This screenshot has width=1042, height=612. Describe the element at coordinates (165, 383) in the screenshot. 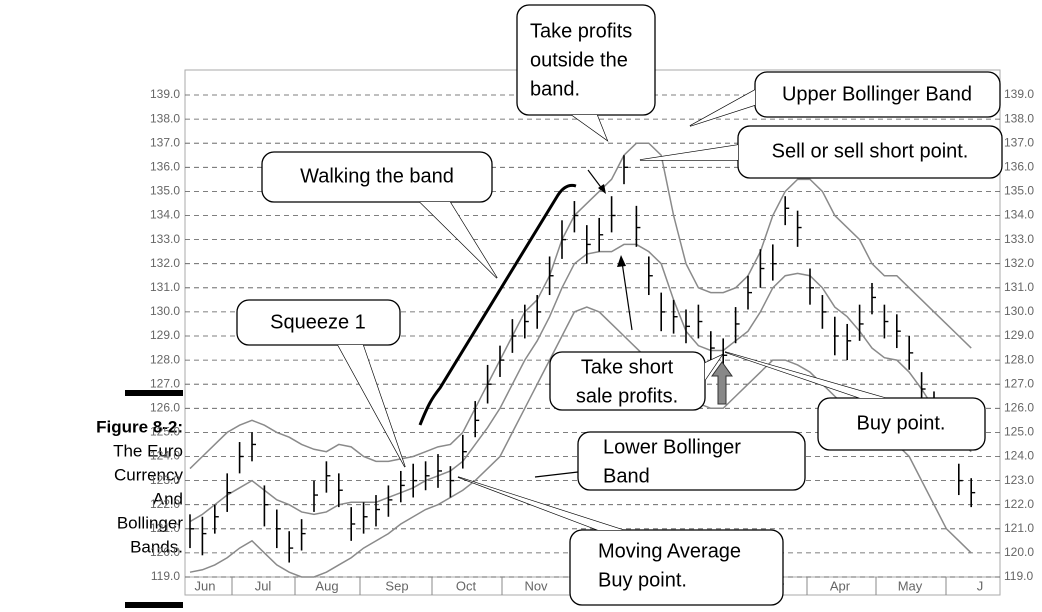

I see `y-tick-label: 127.0` at that location.